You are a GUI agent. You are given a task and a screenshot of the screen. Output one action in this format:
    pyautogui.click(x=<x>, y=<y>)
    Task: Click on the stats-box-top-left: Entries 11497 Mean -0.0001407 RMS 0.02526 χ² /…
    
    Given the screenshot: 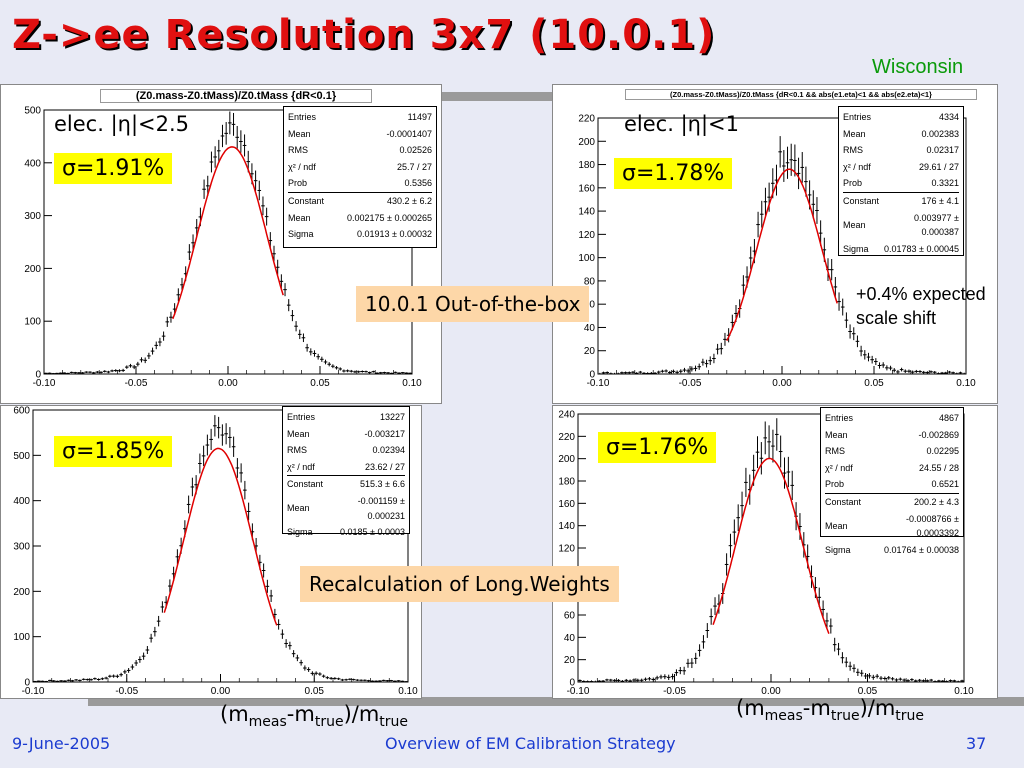 What is the action you would take?
    pyautogui.click(x=360, y=177)
    